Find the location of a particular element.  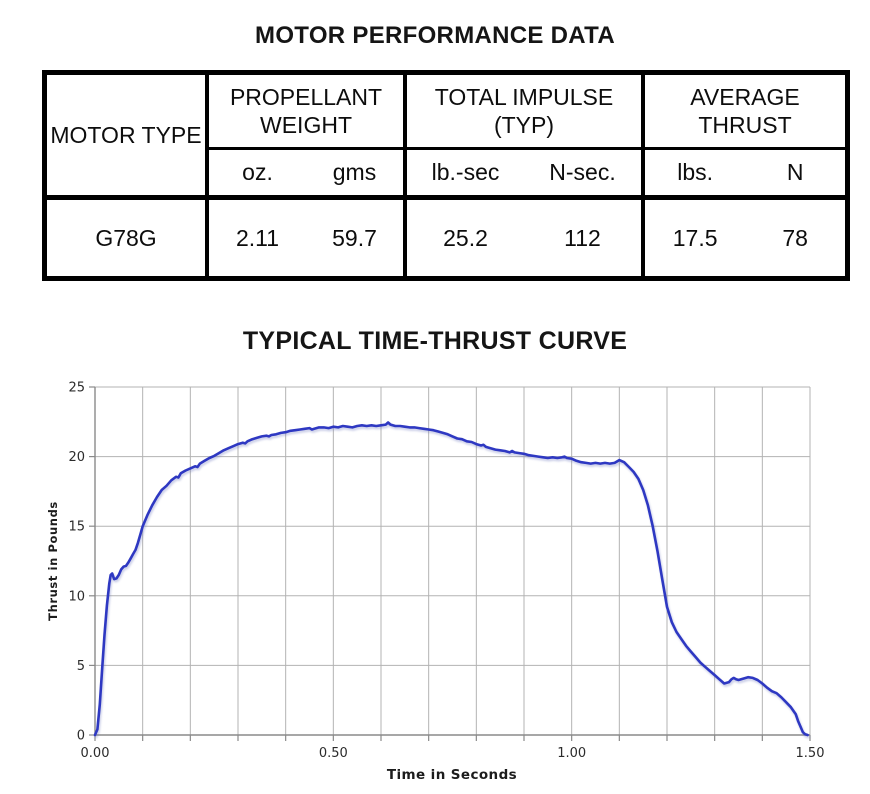

average-thrust-header: AVERAGE THRUST is located at coordinates (744, 111).